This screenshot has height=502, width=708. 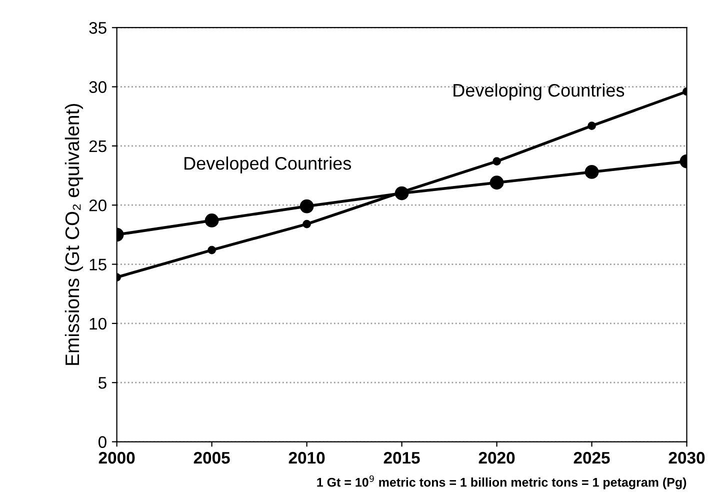 What do you see at coordinates (306, 458) in the screenshot?
I see `x-tick-label: 2010` at bounding box center [306, 458].